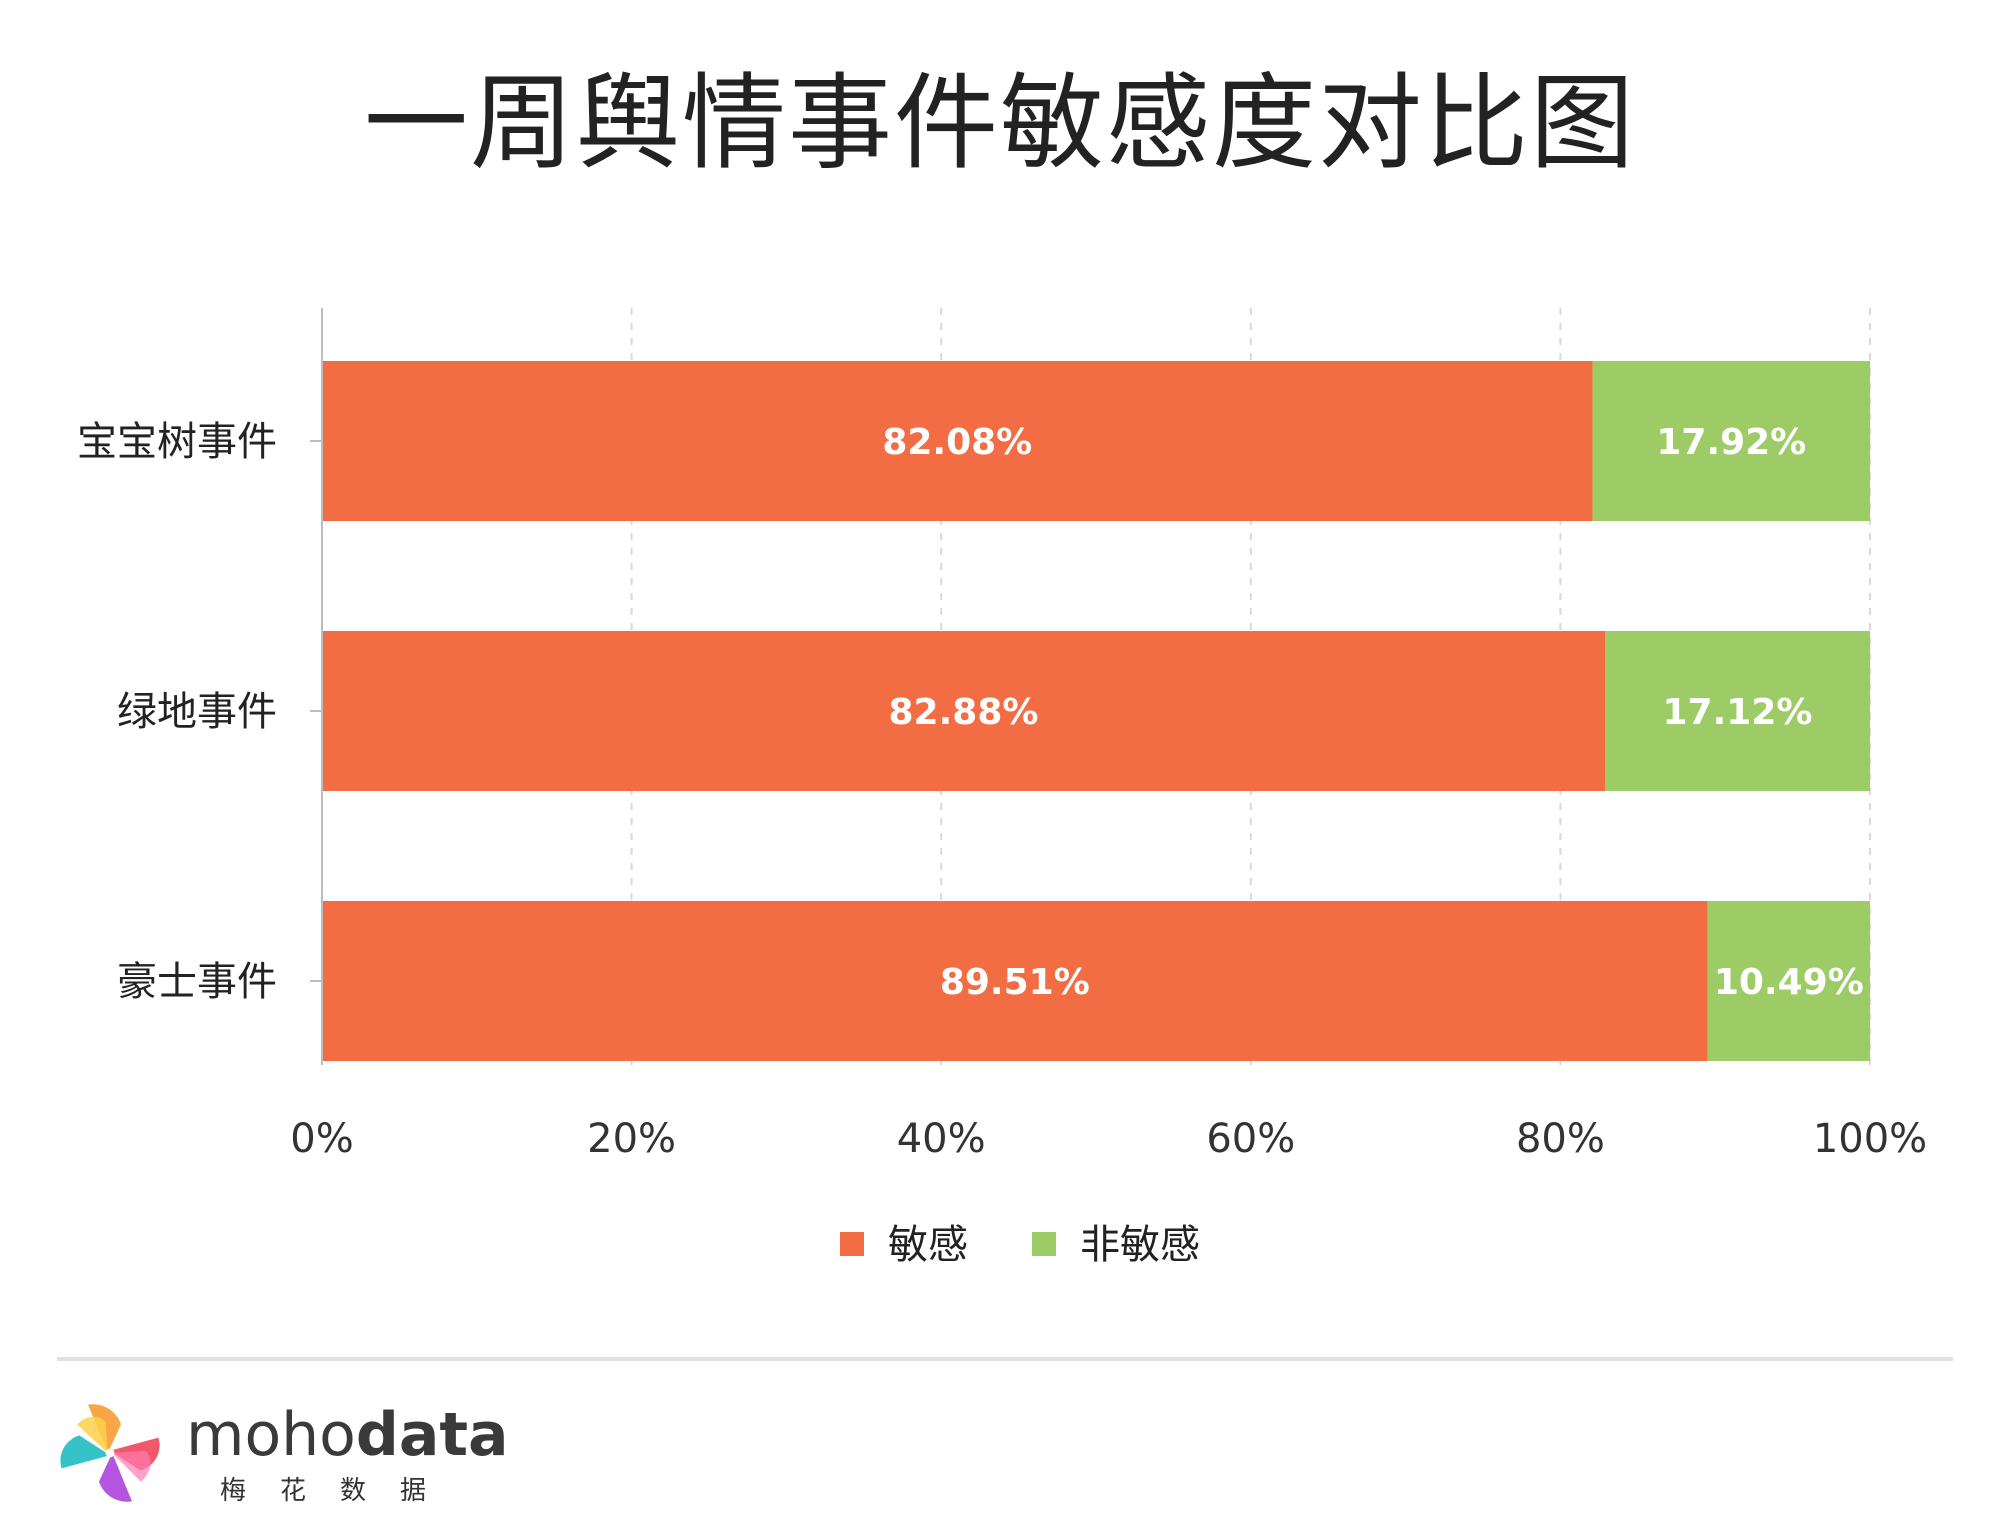  I want to click on x-tick-label-60: 60%, so click(1250, 1139).